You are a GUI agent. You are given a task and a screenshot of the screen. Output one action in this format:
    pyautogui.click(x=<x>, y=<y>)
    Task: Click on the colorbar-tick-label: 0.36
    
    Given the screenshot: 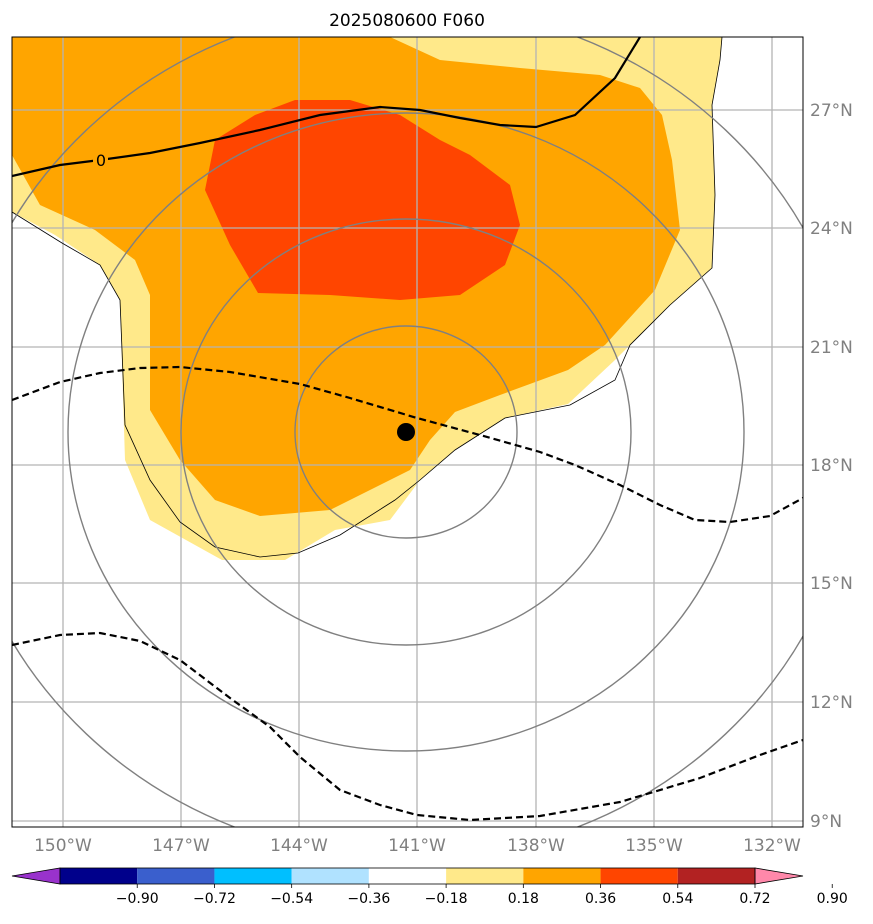 What is the action you would take?
    pyautogui.click(x=600, y=899)
    